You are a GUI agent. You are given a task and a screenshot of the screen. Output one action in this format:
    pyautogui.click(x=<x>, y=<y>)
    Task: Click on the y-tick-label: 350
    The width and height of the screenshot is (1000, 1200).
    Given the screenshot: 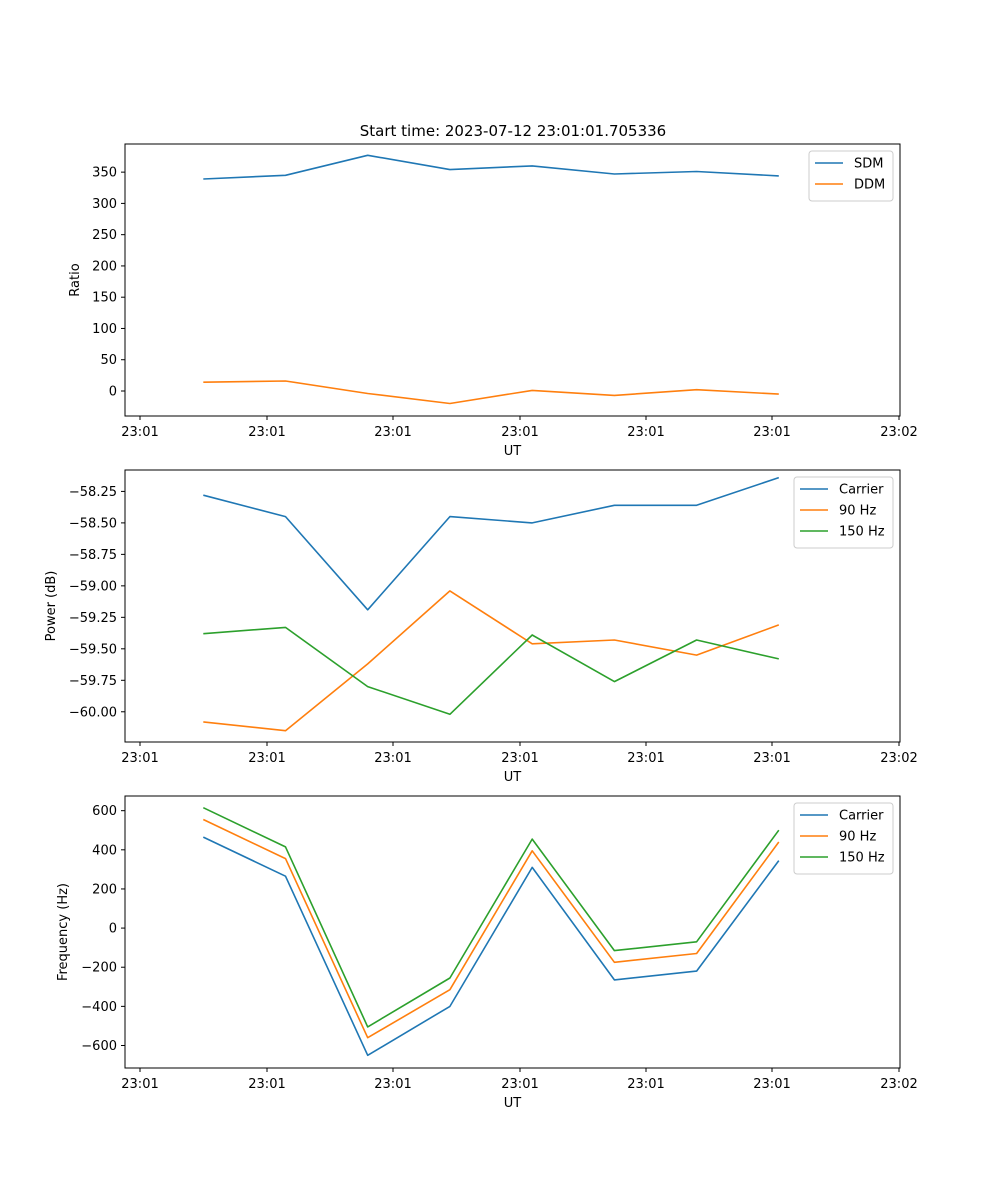 What is the action you would take?
    pyautogui.click(x=104, y=173)
    